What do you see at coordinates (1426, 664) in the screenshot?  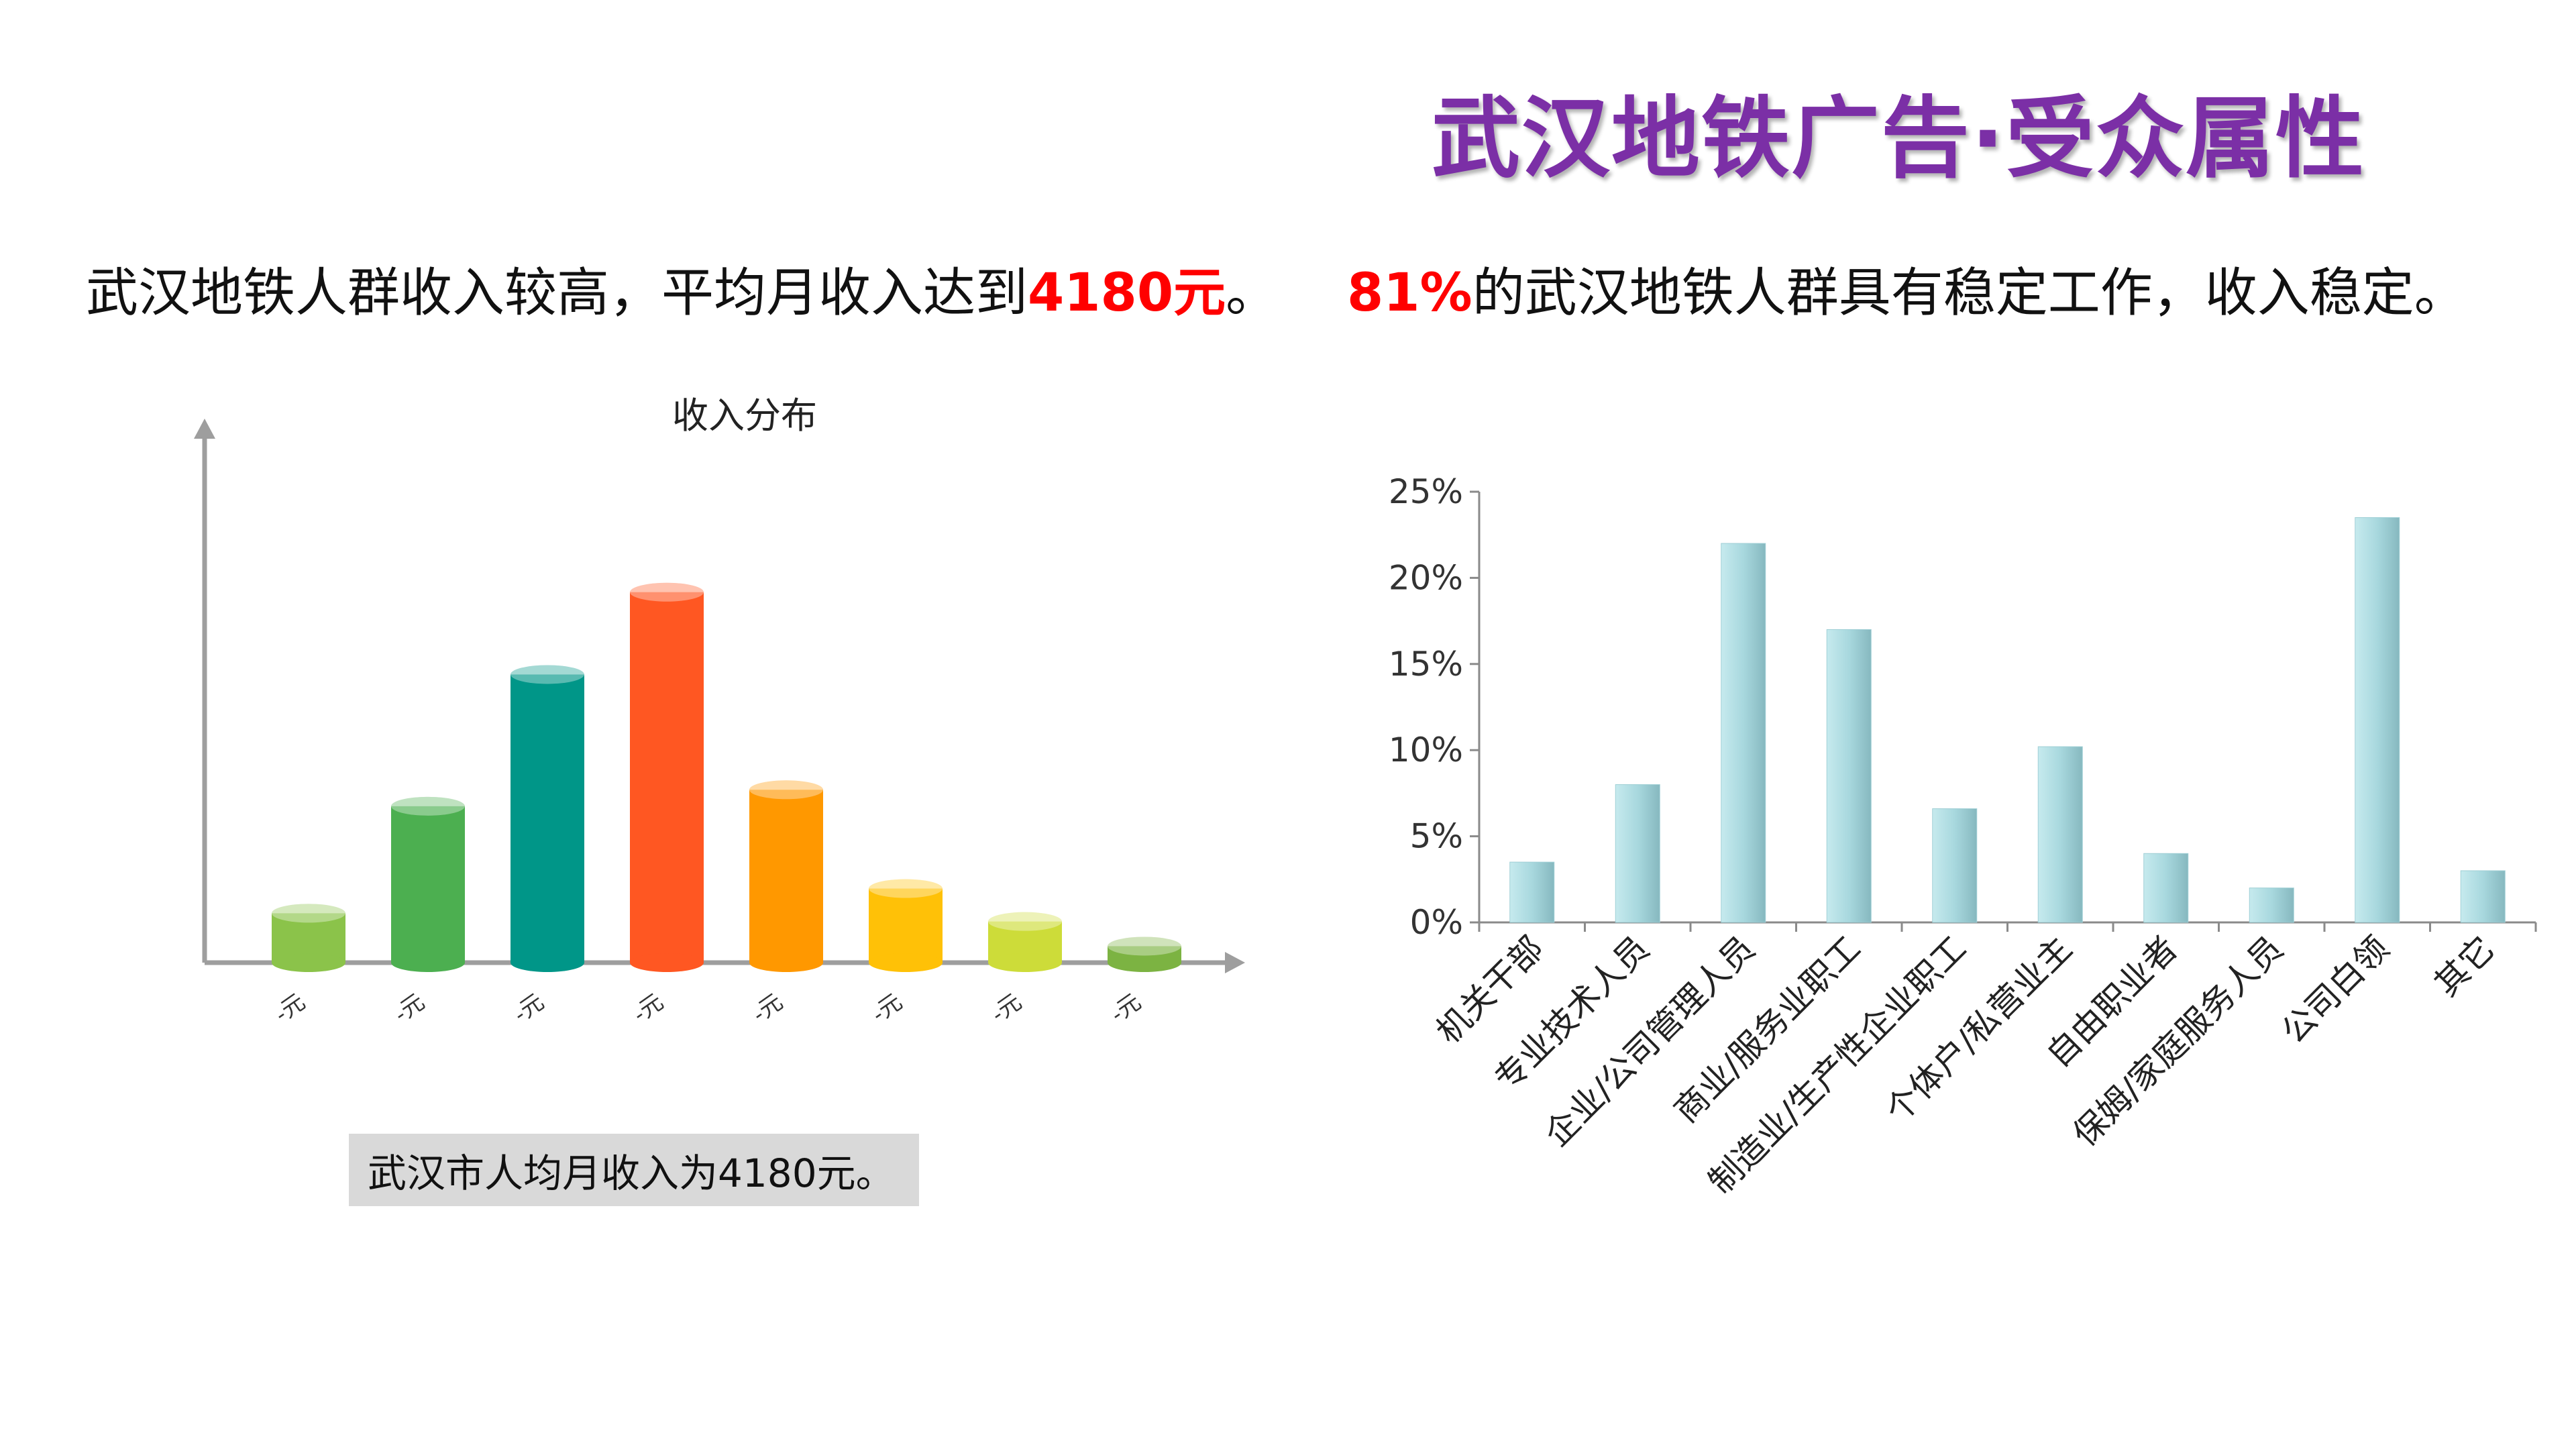 I see `job-y-tick-label: 15%` at bounding box center [1426, 664].